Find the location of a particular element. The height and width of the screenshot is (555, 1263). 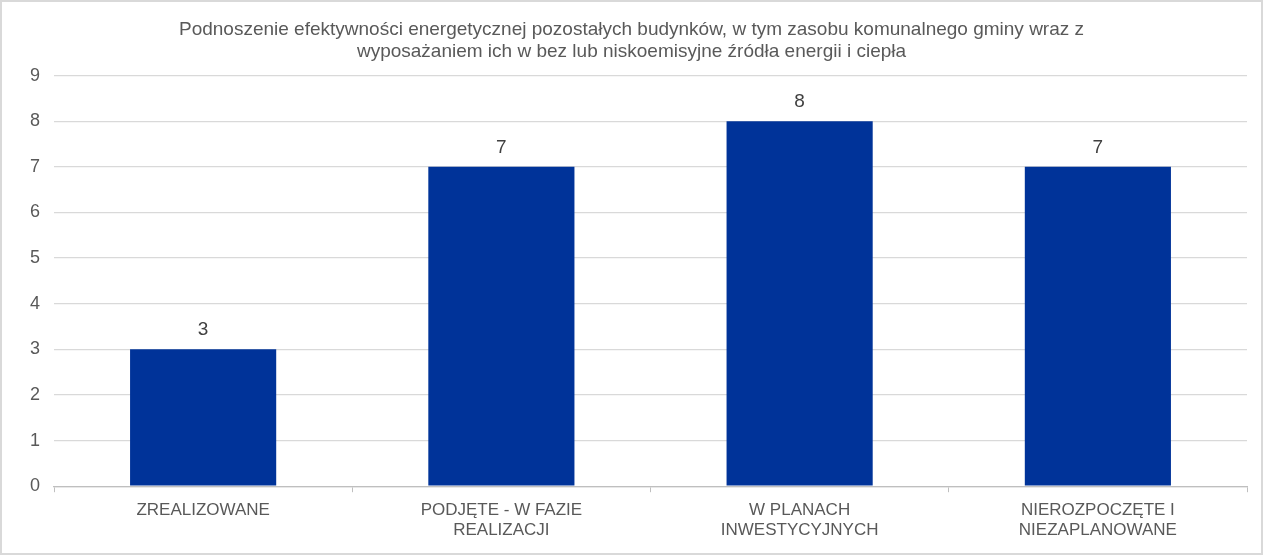

y-tick-label: 7 is located at coordinates (35, 165).